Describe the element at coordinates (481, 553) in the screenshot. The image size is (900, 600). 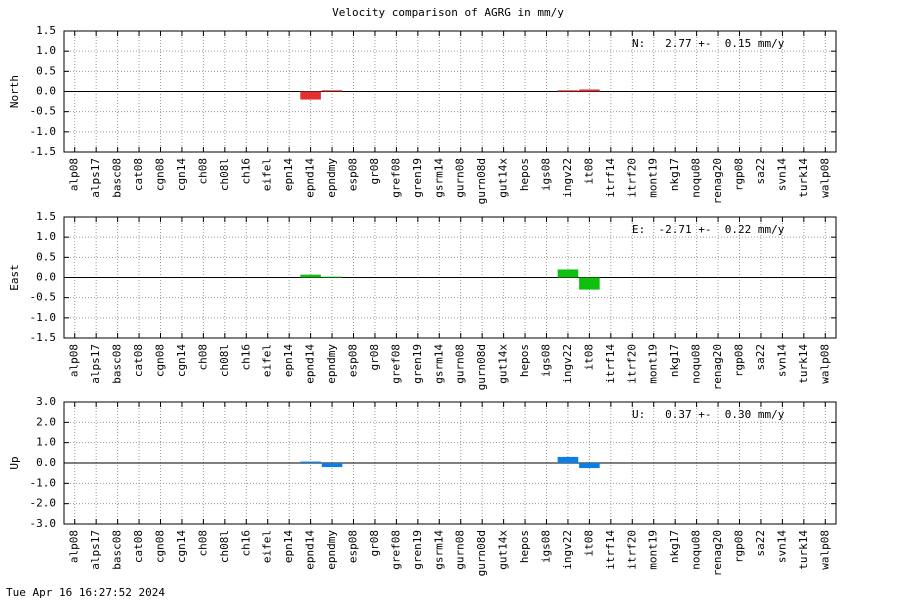
I see `x-tick-label: gurn08d` at that location.